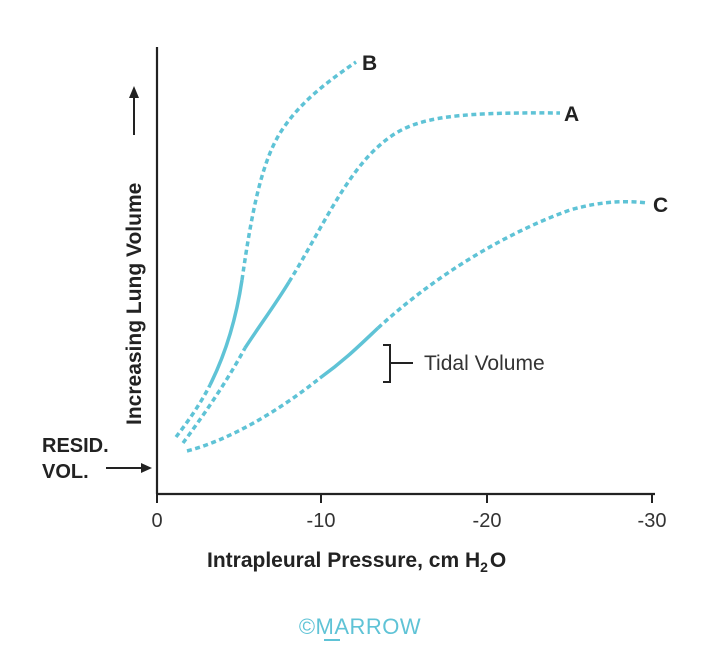 This screenshot has width=720, height=666. What do you see at coordinates (214, 396) in the screenshot?
I see `curve-a-lower-dashed` at bounding box center [214, 396].